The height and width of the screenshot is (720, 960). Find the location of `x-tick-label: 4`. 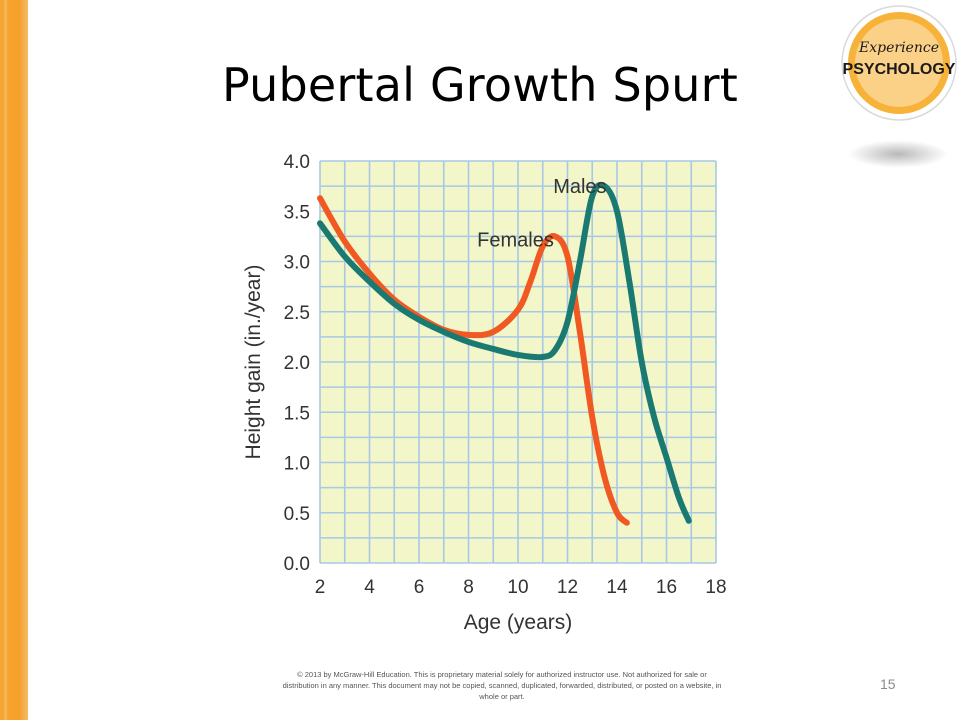

x-tick-label: 4 is located at coordinates (369, 587).